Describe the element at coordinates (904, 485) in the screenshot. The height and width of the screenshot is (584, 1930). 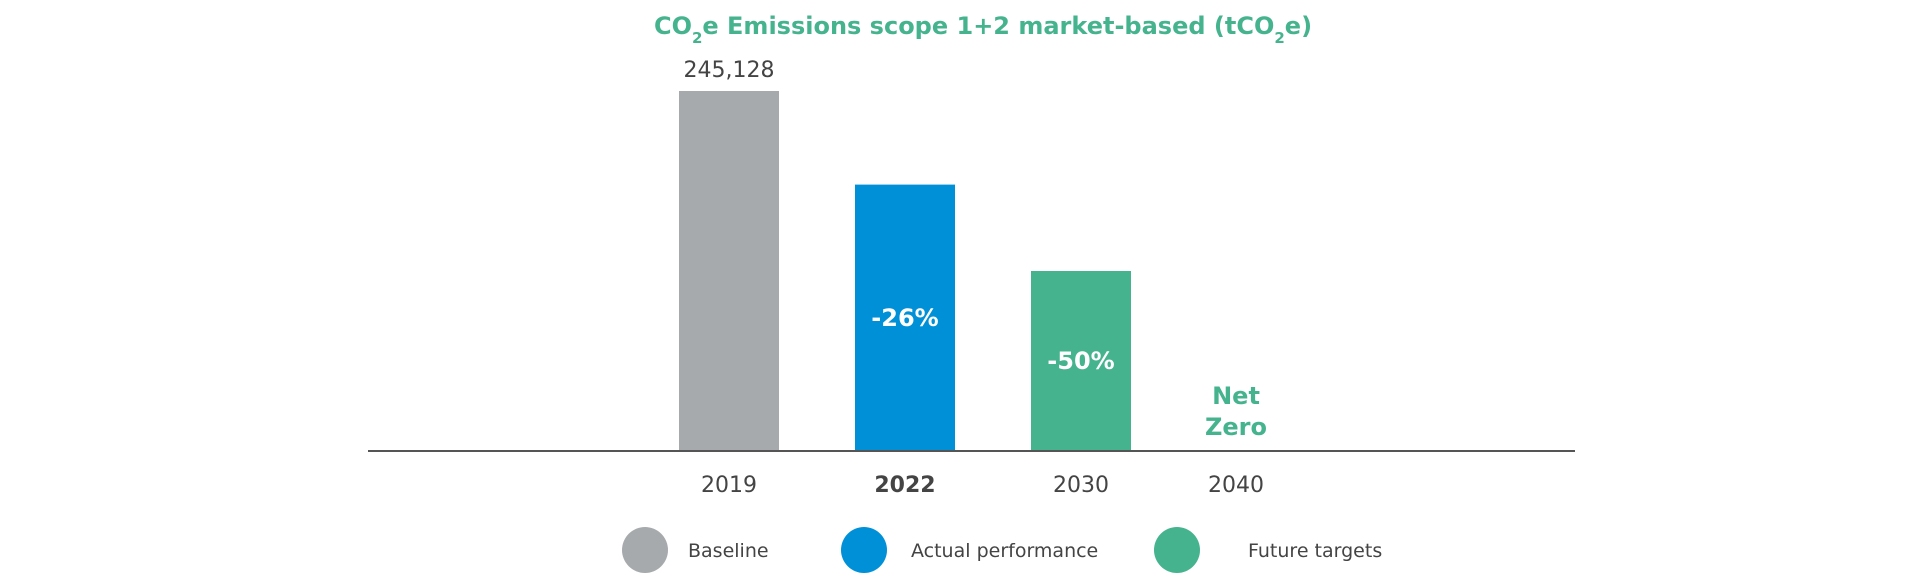
I see `x-tick-label-2022: 2022` at that location.